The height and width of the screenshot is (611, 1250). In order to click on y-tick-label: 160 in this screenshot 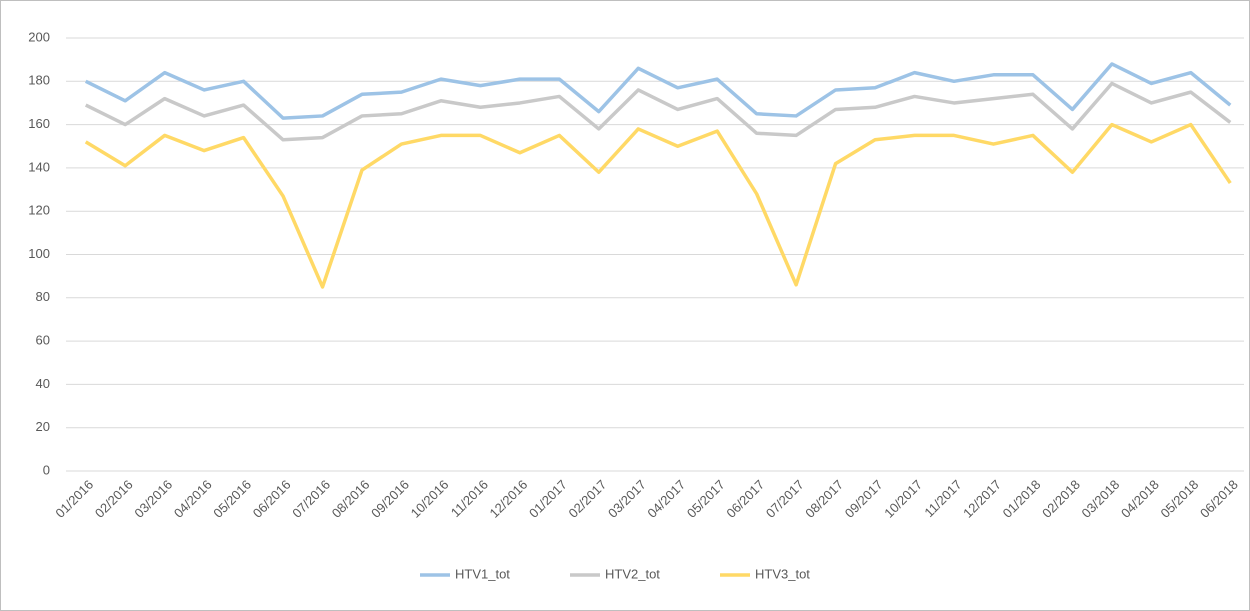, I will do `click(39, 123)`.